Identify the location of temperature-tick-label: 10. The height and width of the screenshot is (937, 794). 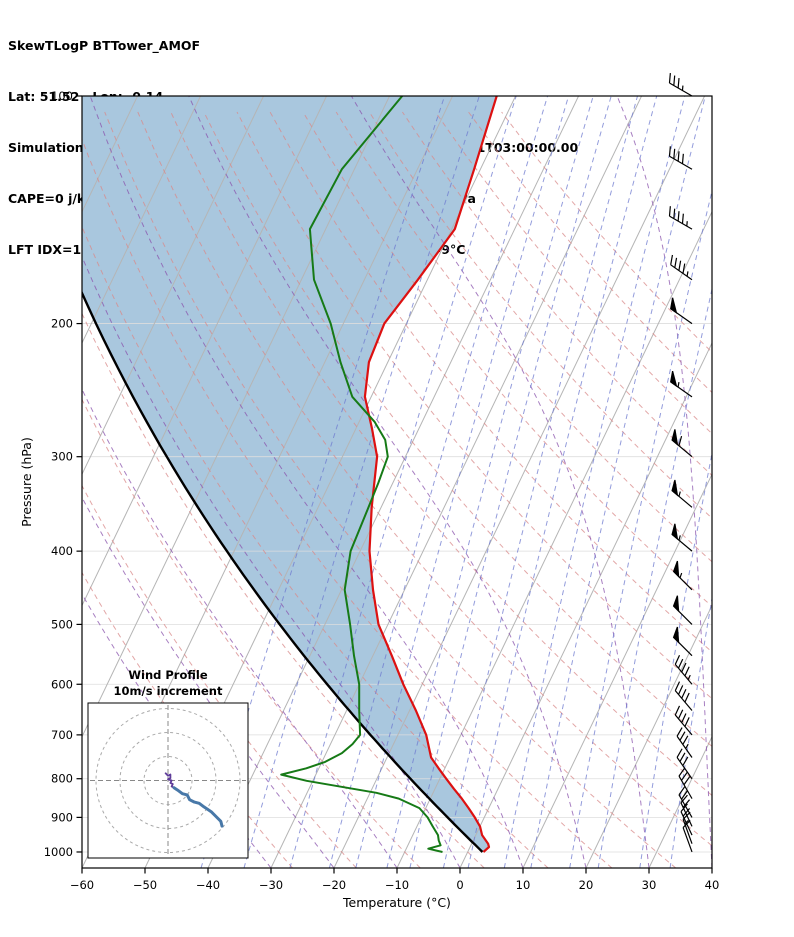
(523, 885).